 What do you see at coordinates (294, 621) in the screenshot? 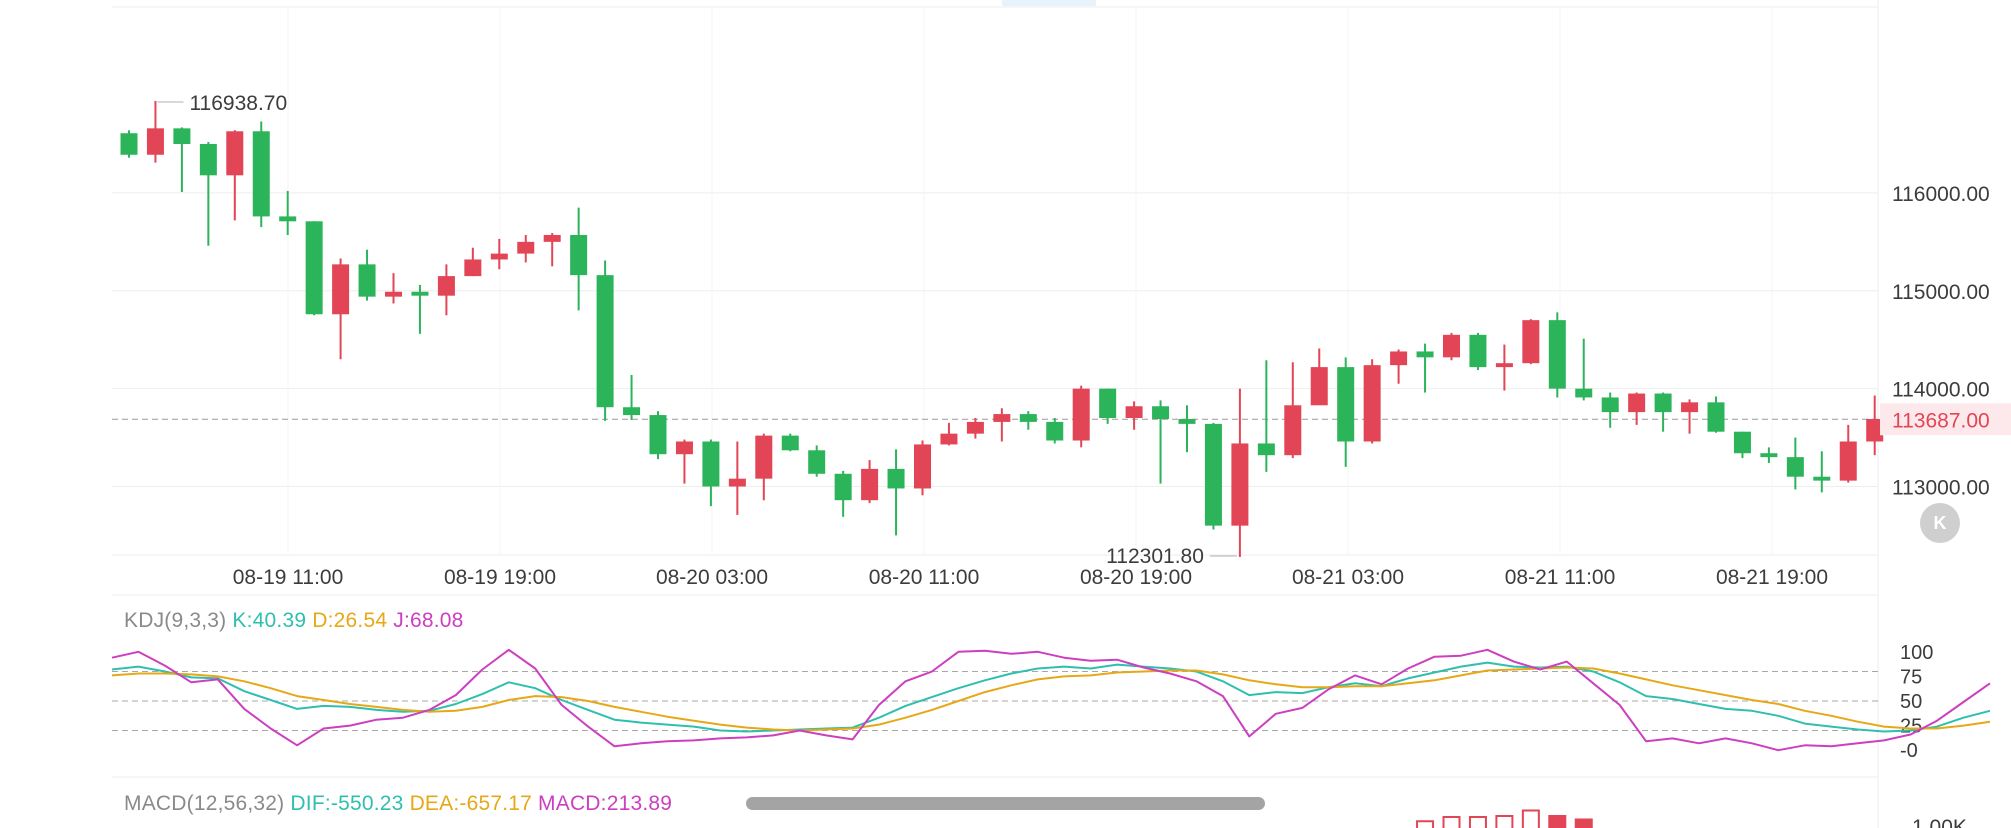
I see `kdj-legend: KDJ(9,3,3) K:40.39 D:26.54 J:68.08` at bounding box center [294, 621].